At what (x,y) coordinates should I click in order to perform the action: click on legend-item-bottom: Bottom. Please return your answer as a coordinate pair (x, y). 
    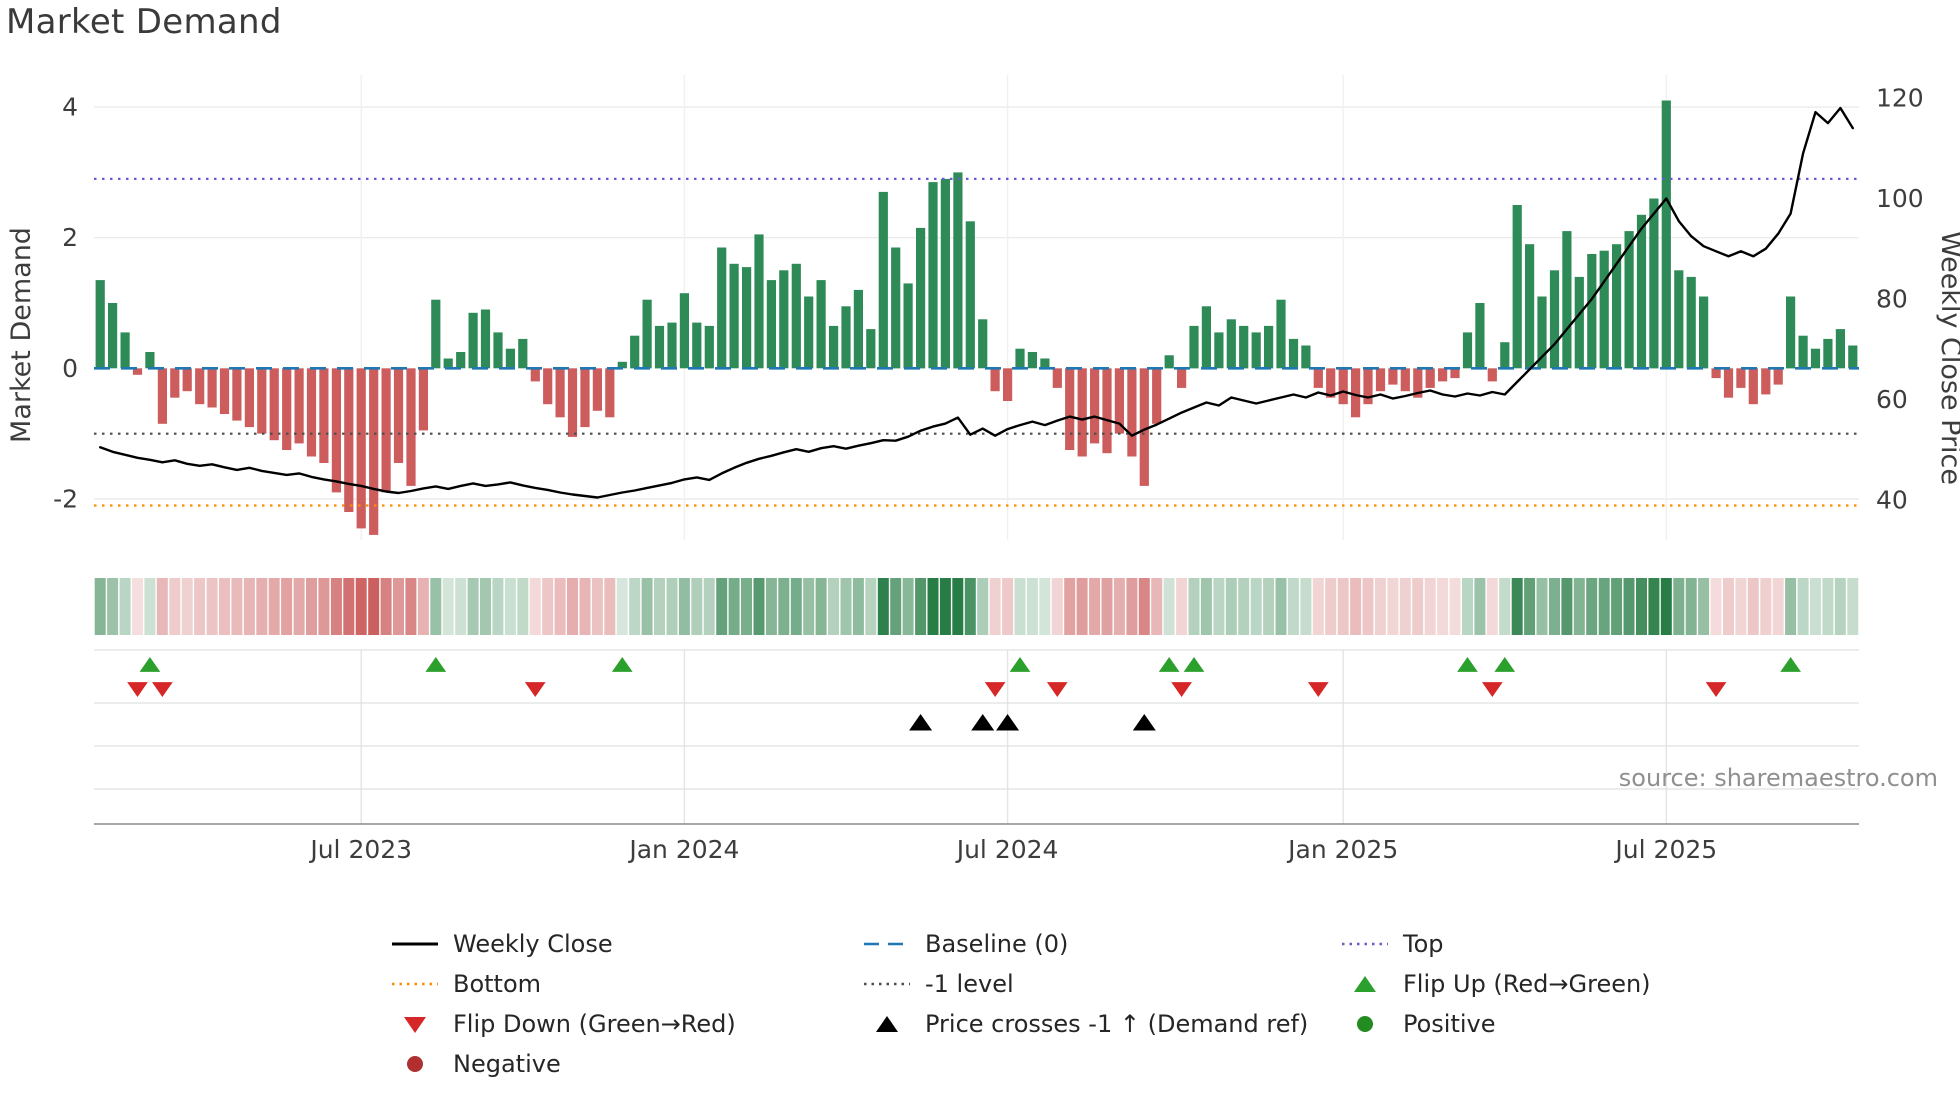
    Looking at the image, I should click on (626, 984).